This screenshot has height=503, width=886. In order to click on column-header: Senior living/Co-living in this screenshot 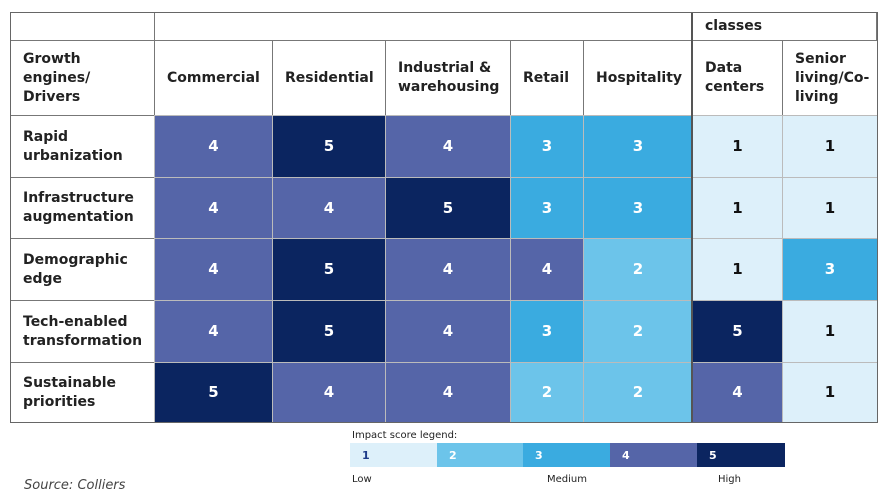, I will do `click(830, 78)`.